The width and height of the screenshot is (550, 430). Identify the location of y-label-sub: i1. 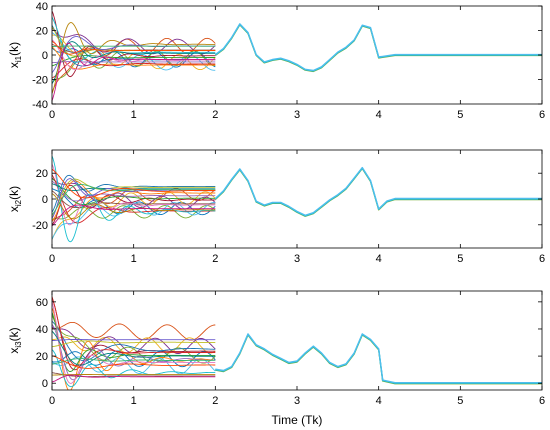
(18, 58).